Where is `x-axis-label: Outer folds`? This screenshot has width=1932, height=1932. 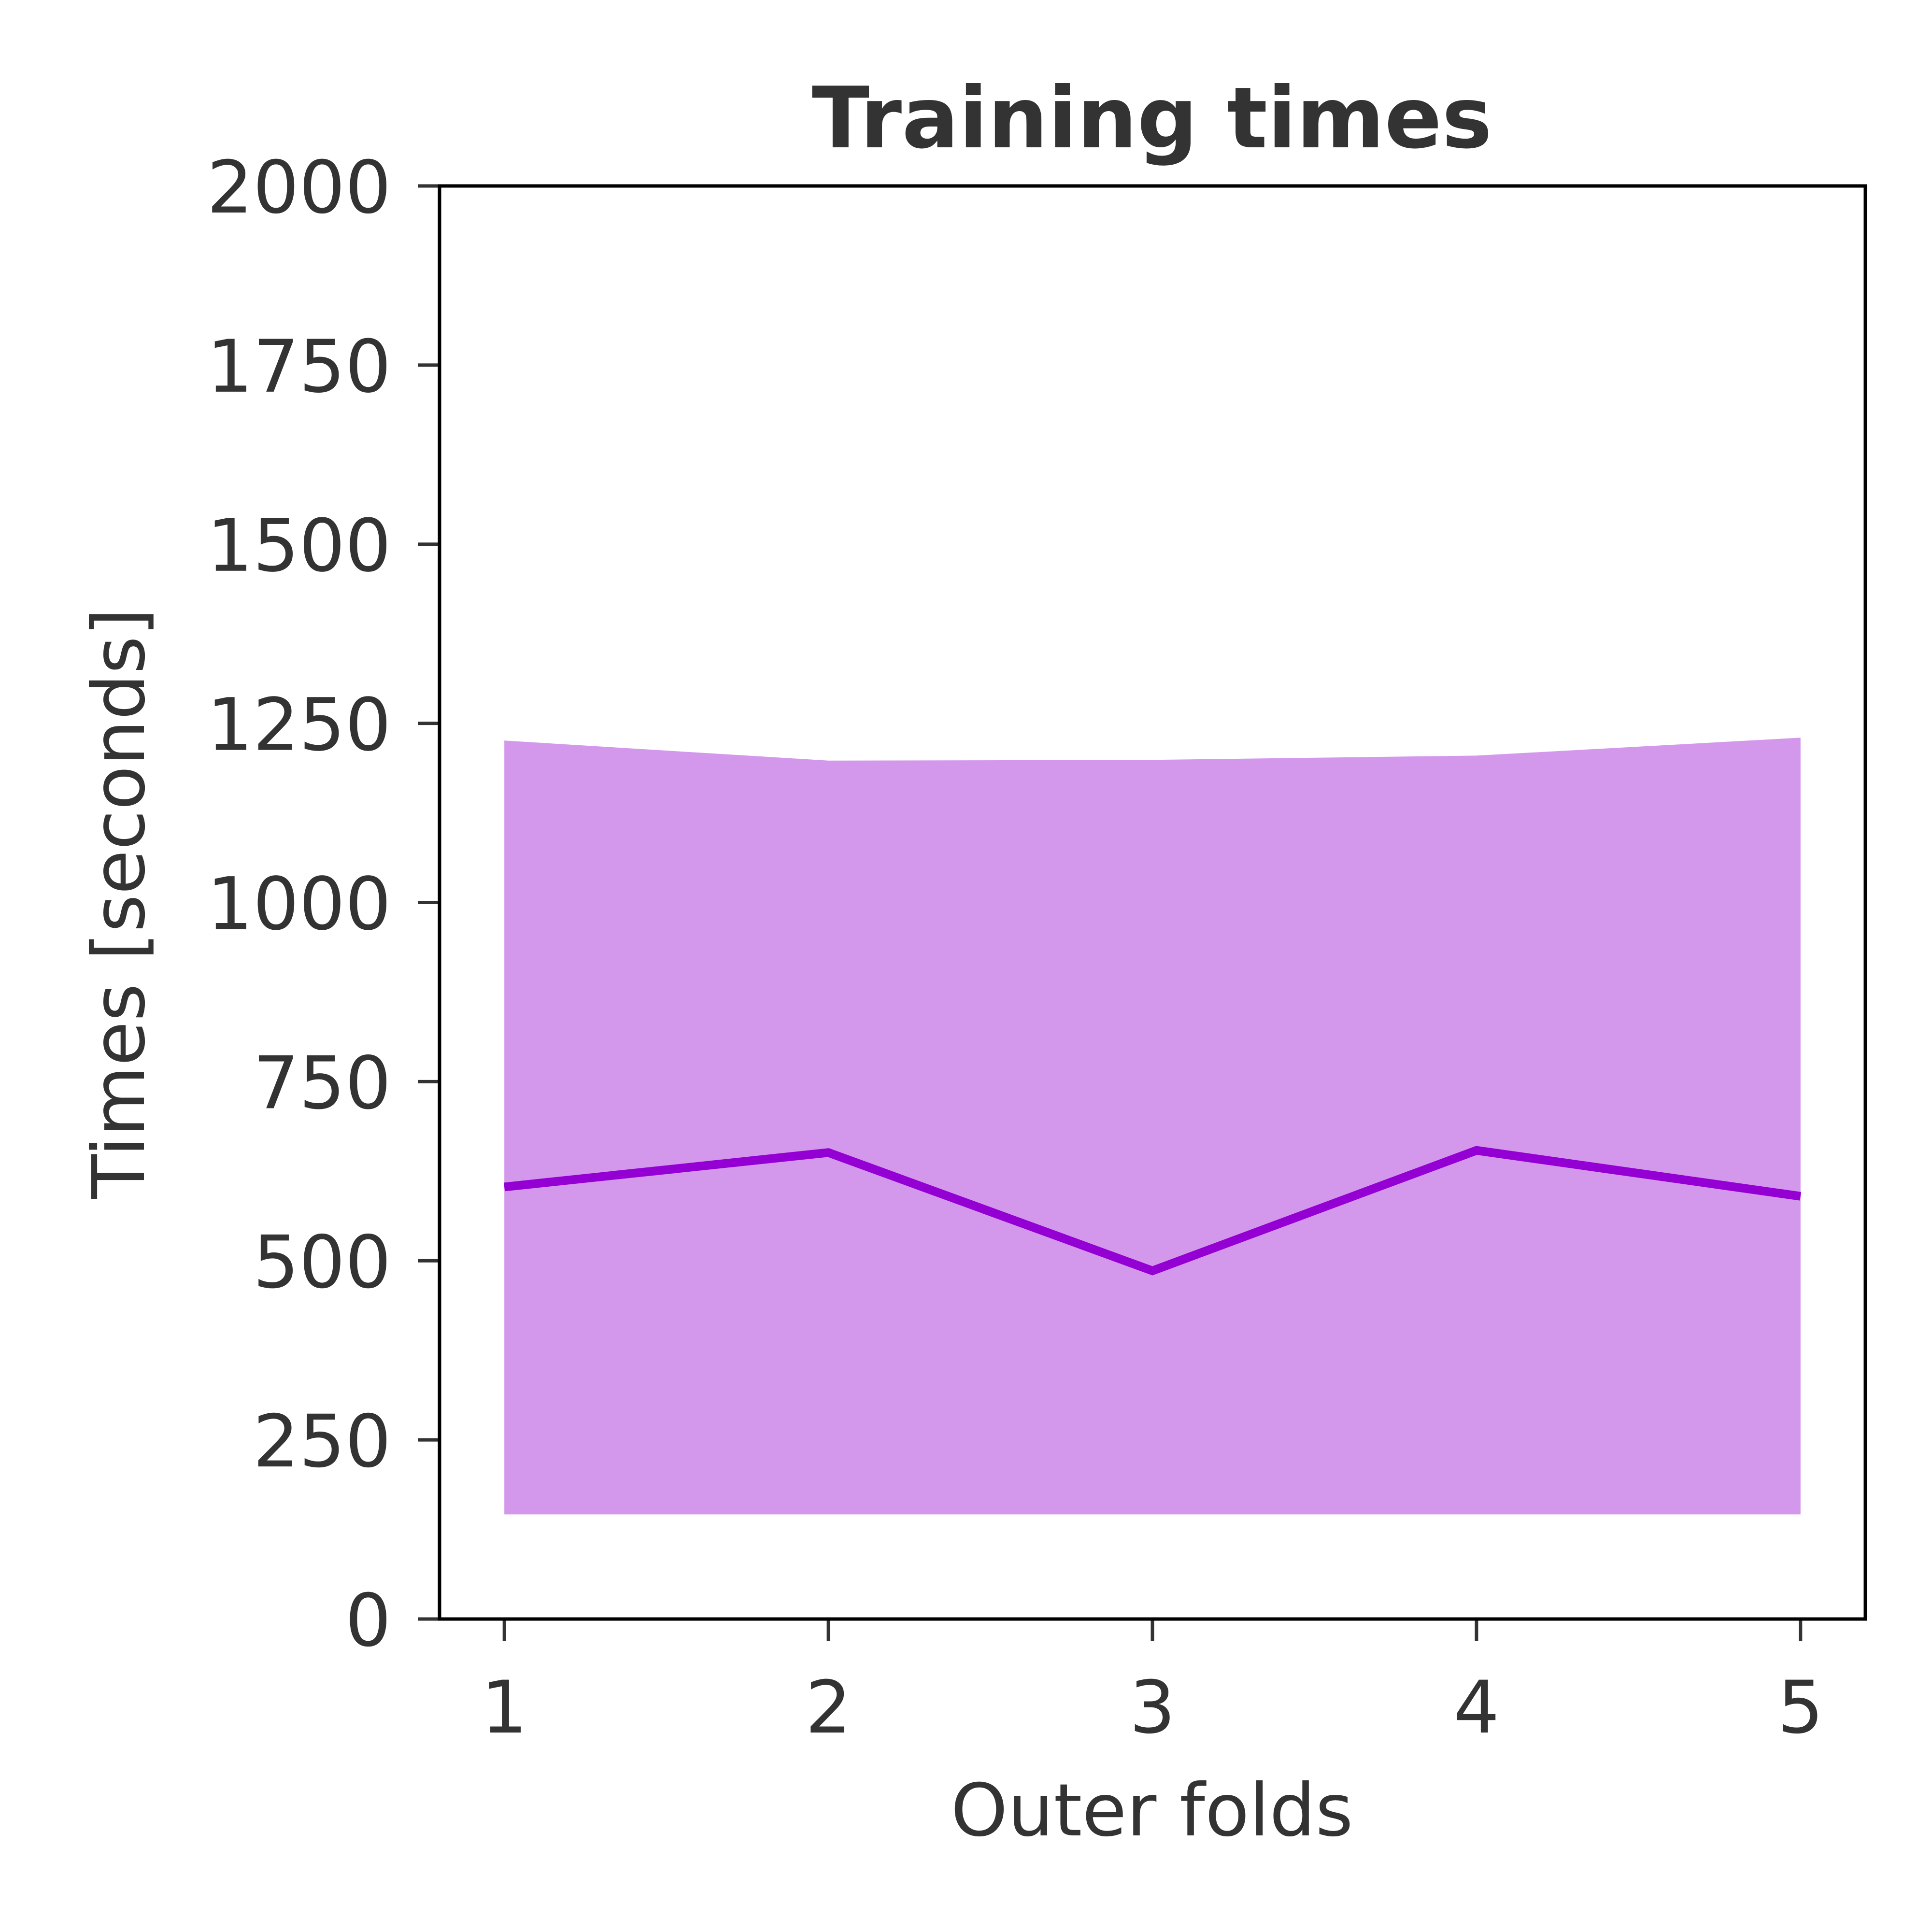 x-axis-label: Outer folds is located at coordinates (1152, 1811).